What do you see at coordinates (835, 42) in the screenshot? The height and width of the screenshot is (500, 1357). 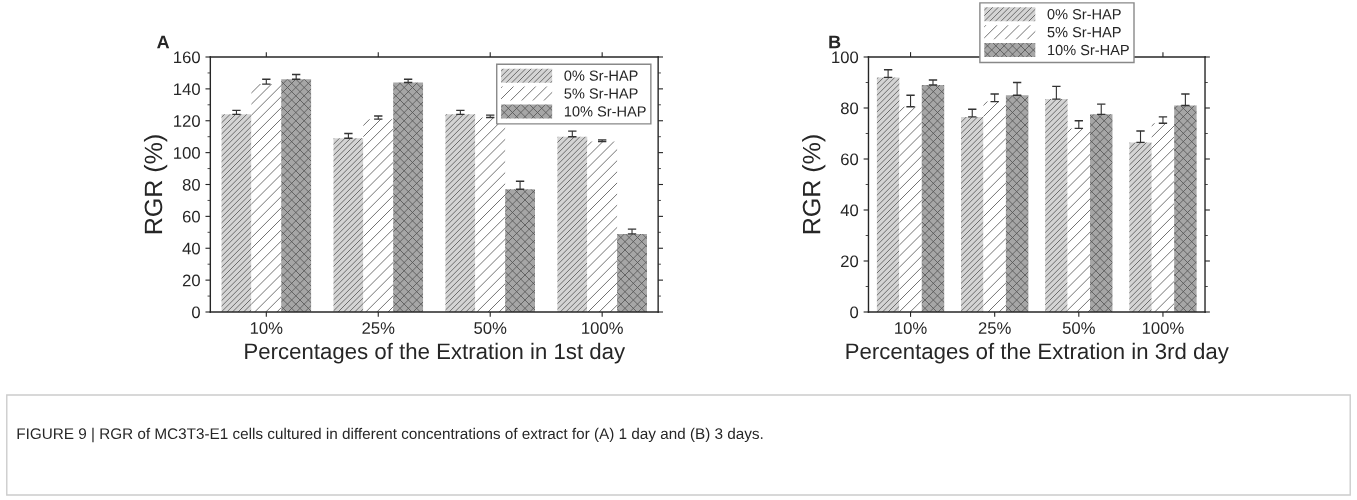 I see `chart-title: B` at bounding box center [835, 42].